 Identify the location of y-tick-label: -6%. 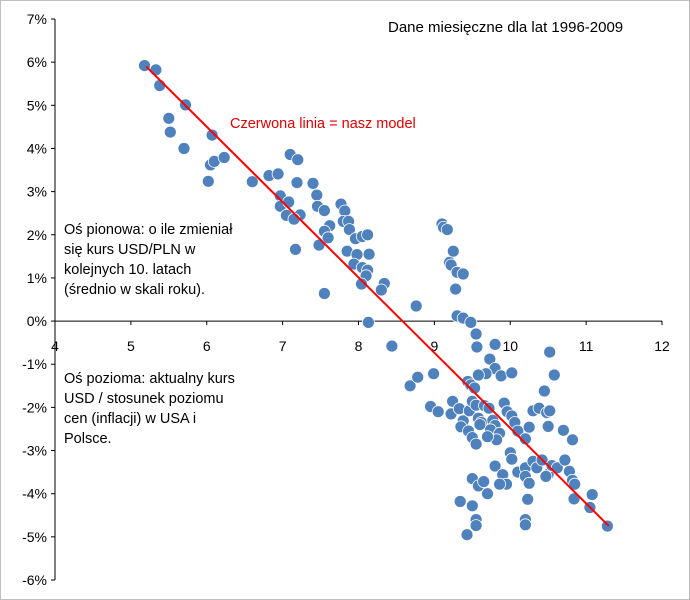
(34, 580).